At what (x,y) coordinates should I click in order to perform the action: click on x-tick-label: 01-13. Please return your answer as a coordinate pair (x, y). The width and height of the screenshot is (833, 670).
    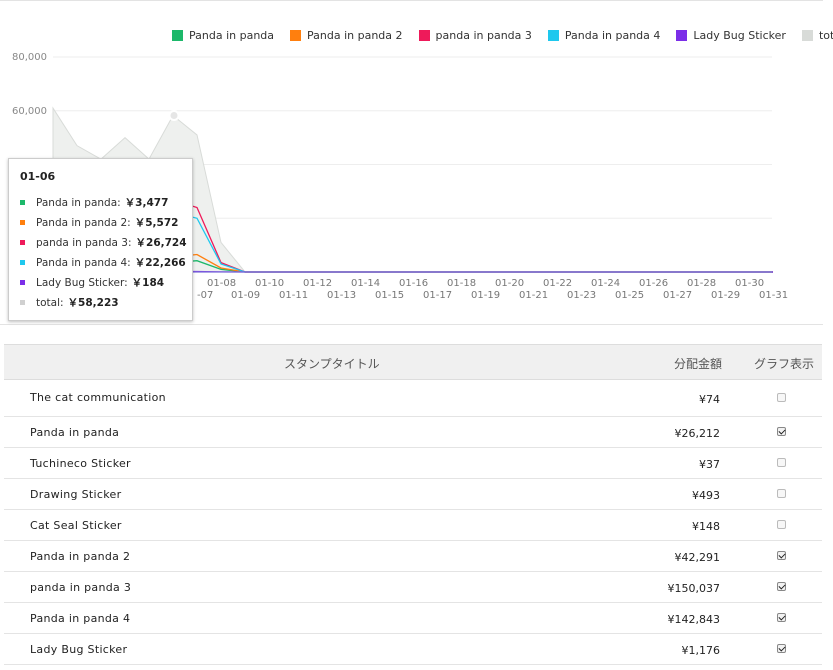
    Looking at the image, I should click on (341, 295).